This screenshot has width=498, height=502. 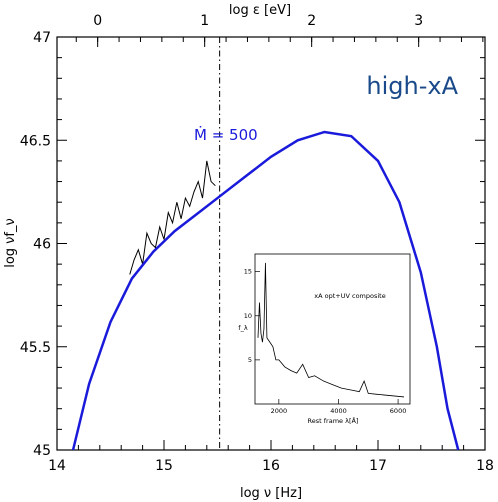 I want to click on inset-annotation: xA opt+UV composite, so click(x=349, y=296).